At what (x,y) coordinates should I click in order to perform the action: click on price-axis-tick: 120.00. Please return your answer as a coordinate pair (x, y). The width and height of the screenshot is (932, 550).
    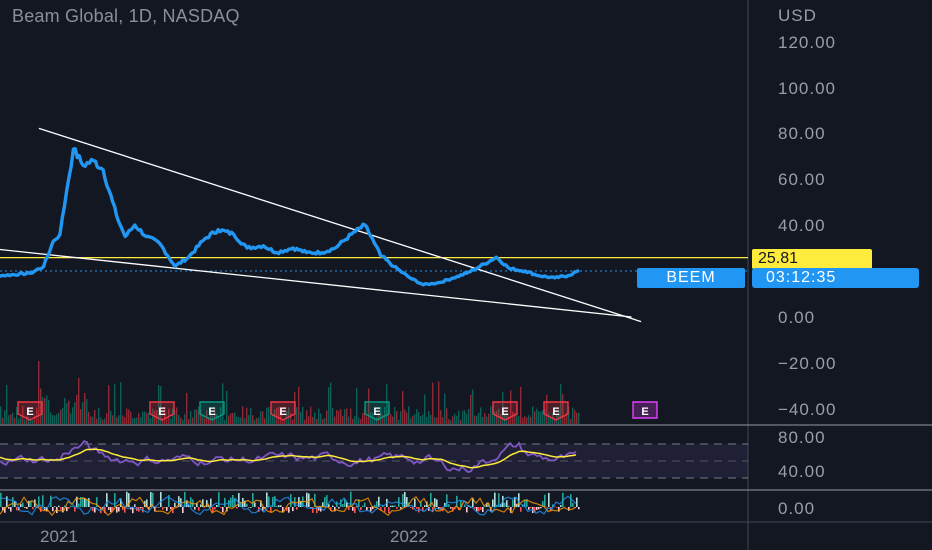
    Looking at the image, I should click on (807, 42).